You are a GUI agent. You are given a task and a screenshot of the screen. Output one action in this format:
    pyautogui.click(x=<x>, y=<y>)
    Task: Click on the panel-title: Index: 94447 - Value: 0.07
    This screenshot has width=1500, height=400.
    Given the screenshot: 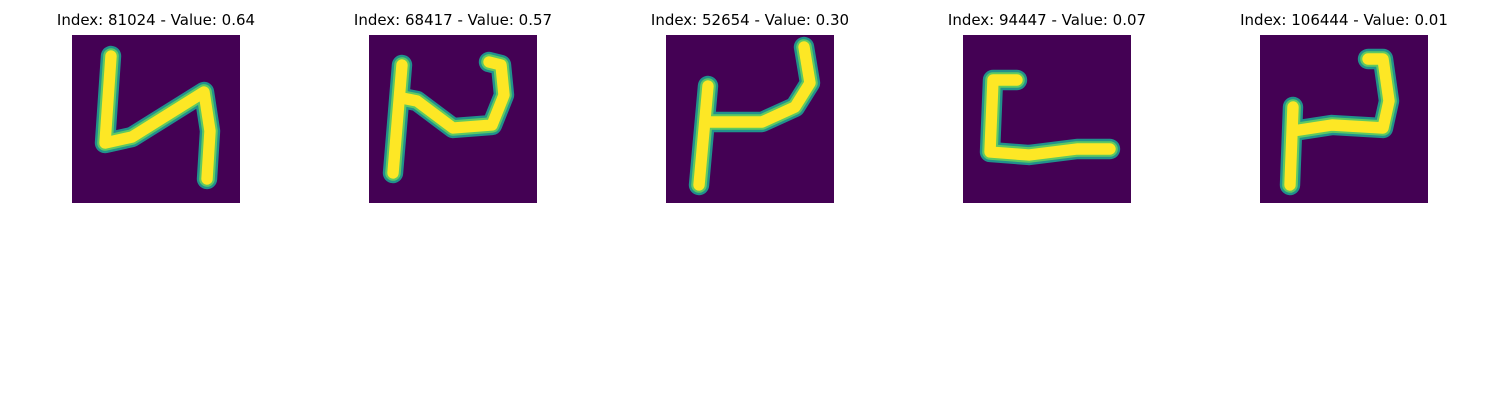 What is the action you would take?
    pyautogui.click(x=1047, y=20)
    